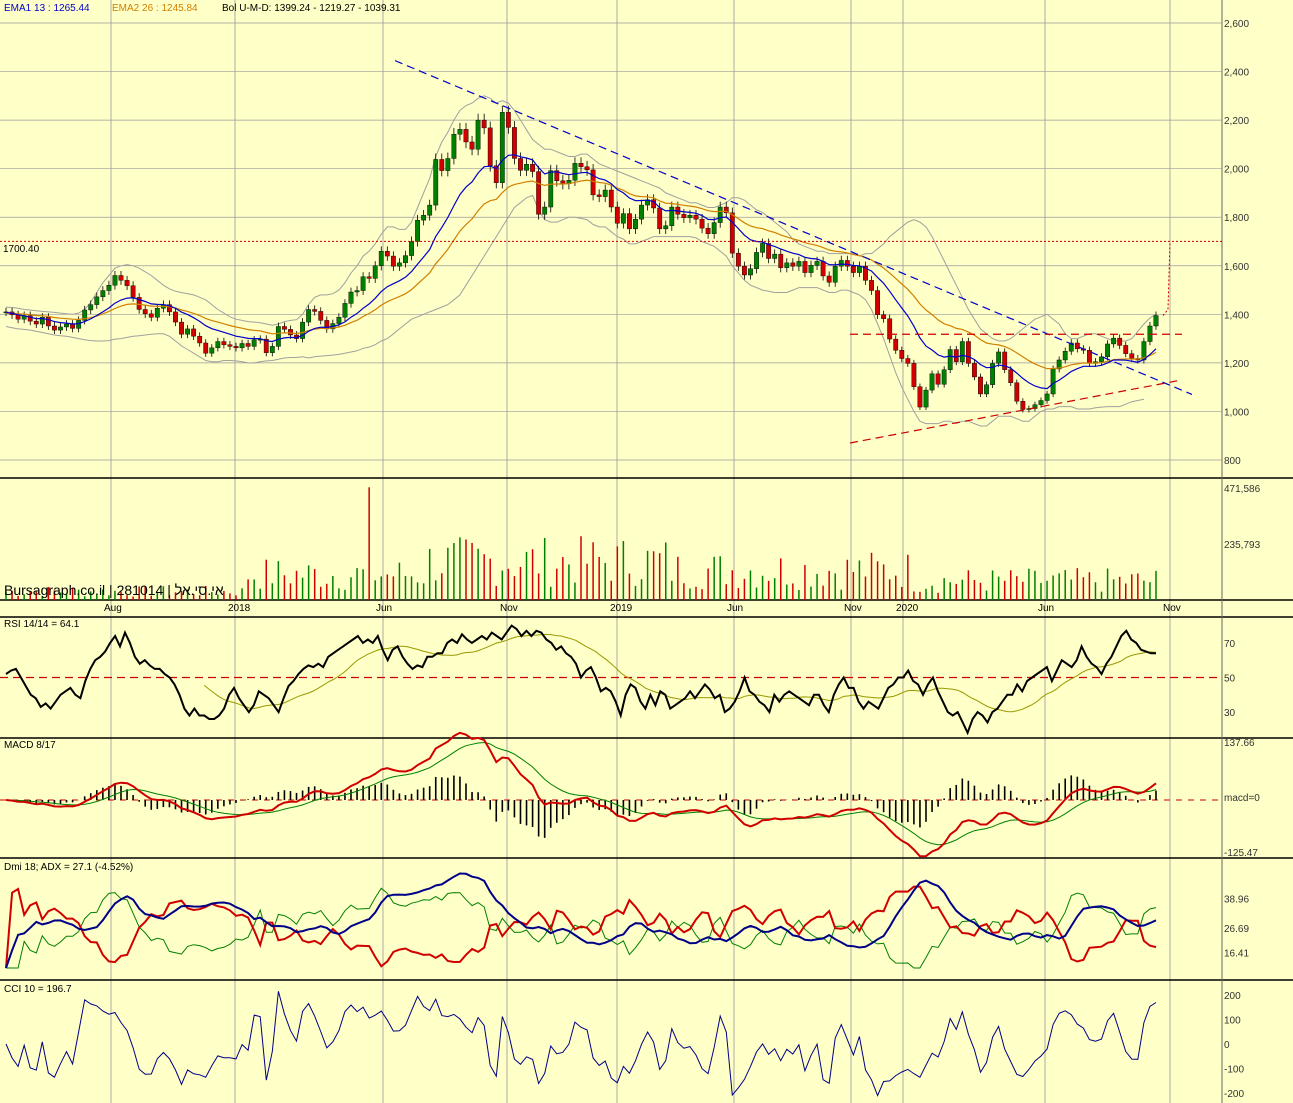  What do you see at coordinates (113, 608) in the screenshot?
I see `x-label-Aug: Aug` at bounding box center [113, 608].